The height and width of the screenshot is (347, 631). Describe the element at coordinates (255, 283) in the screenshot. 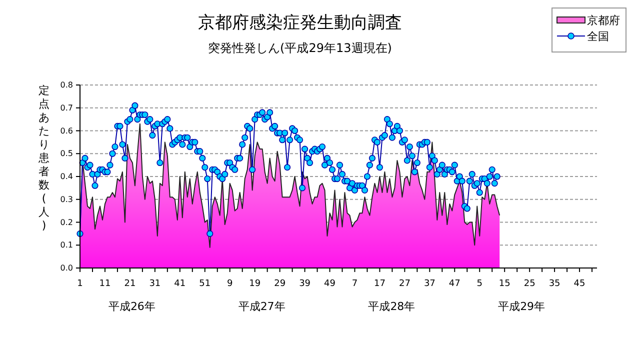

I see `x-tick-label: 19` at that location.